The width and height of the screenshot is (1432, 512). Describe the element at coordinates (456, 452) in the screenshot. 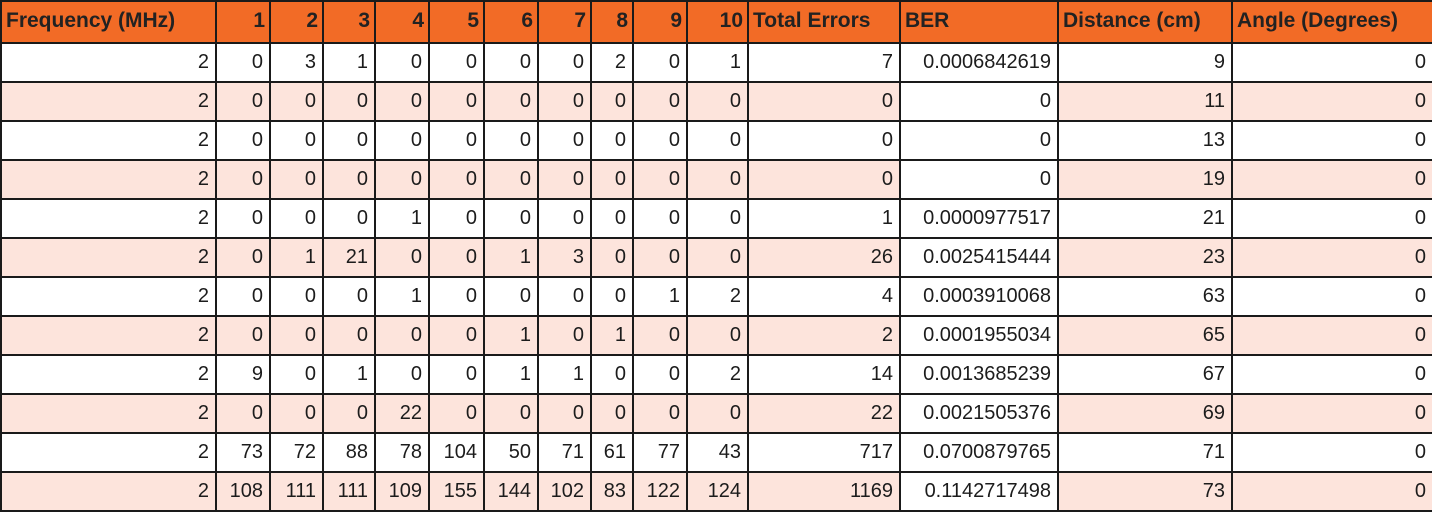

I see `cell-ch-5: 104` at that location.